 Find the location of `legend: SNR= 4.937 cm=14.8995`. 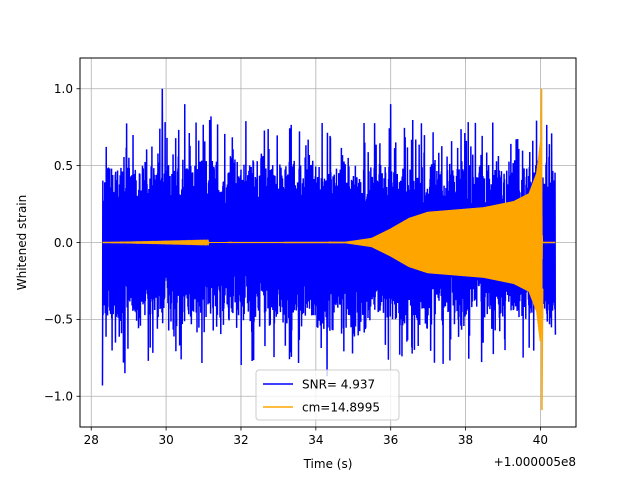

legend: SNR= 4.937 cm=14.8995 is located at coordinates (327, 395).